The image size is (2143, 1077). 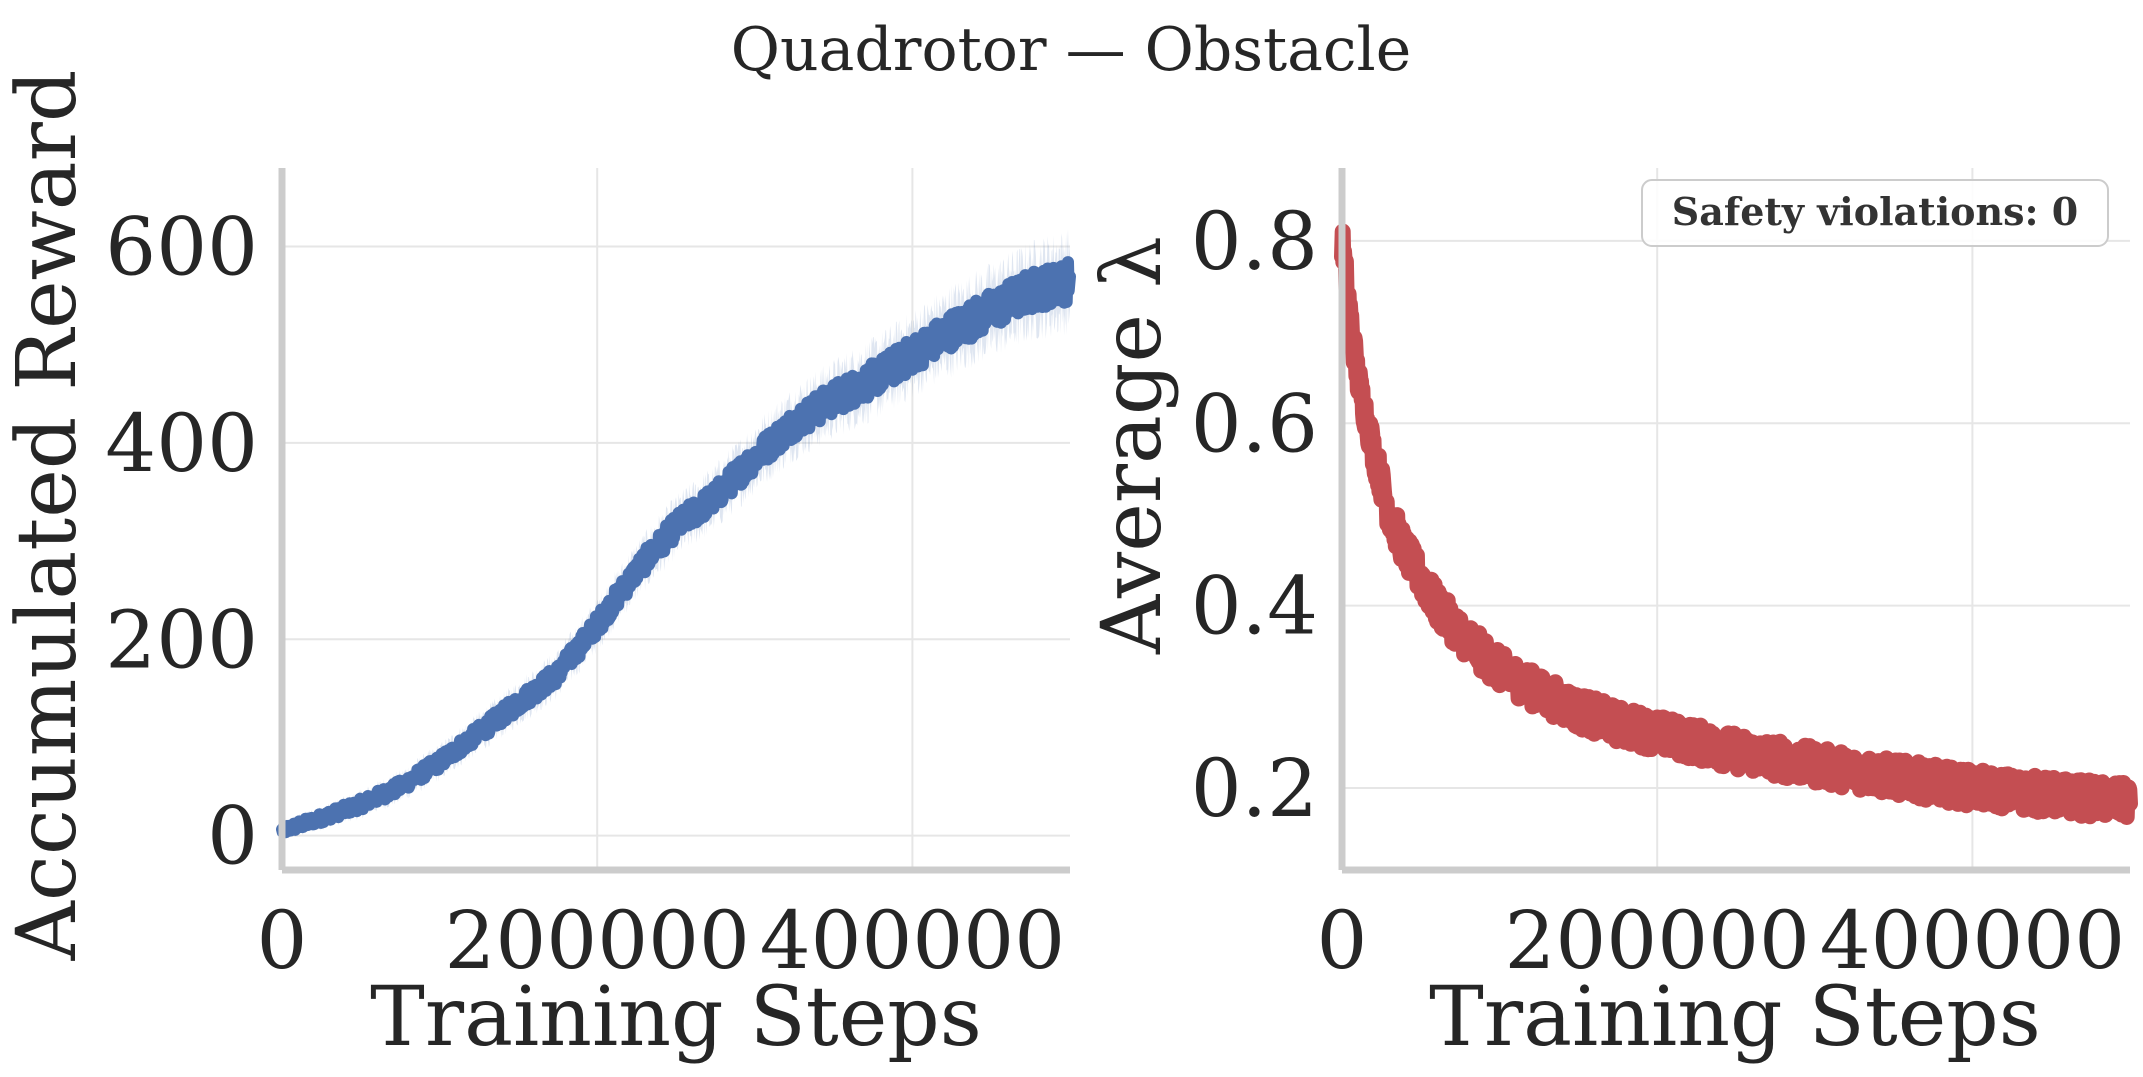 What do you see at coordinates (232, 836) in the screenshot?
I see `y-tick-label: 0` at bounding box center [232, 836].